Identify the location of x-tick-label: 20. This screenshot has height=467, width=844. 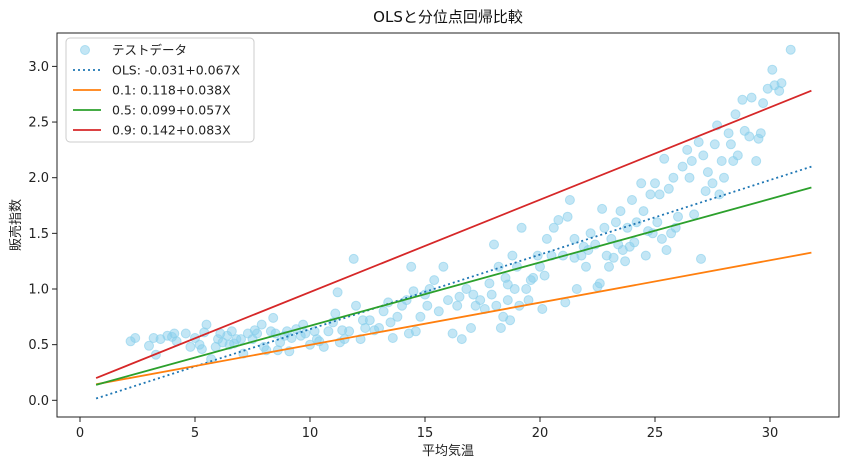
(540, 433).